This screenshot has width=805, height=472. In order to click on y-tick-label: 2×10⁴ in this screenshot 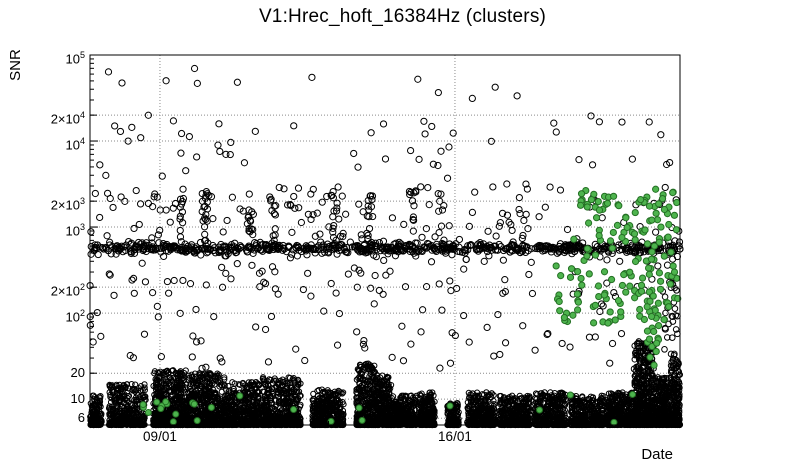, I will do `click(67, 118)`.